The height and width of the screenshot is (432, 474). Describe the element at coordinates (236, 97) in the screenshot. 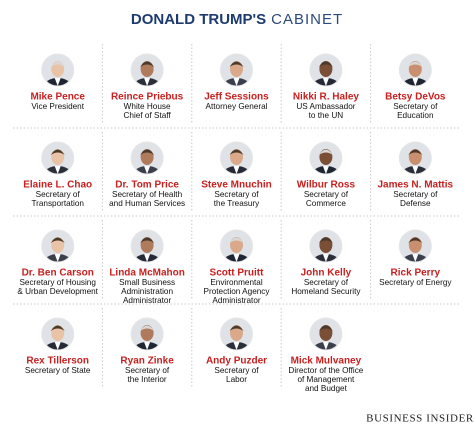

I see `member-name: Jeff Sessions` at that location.